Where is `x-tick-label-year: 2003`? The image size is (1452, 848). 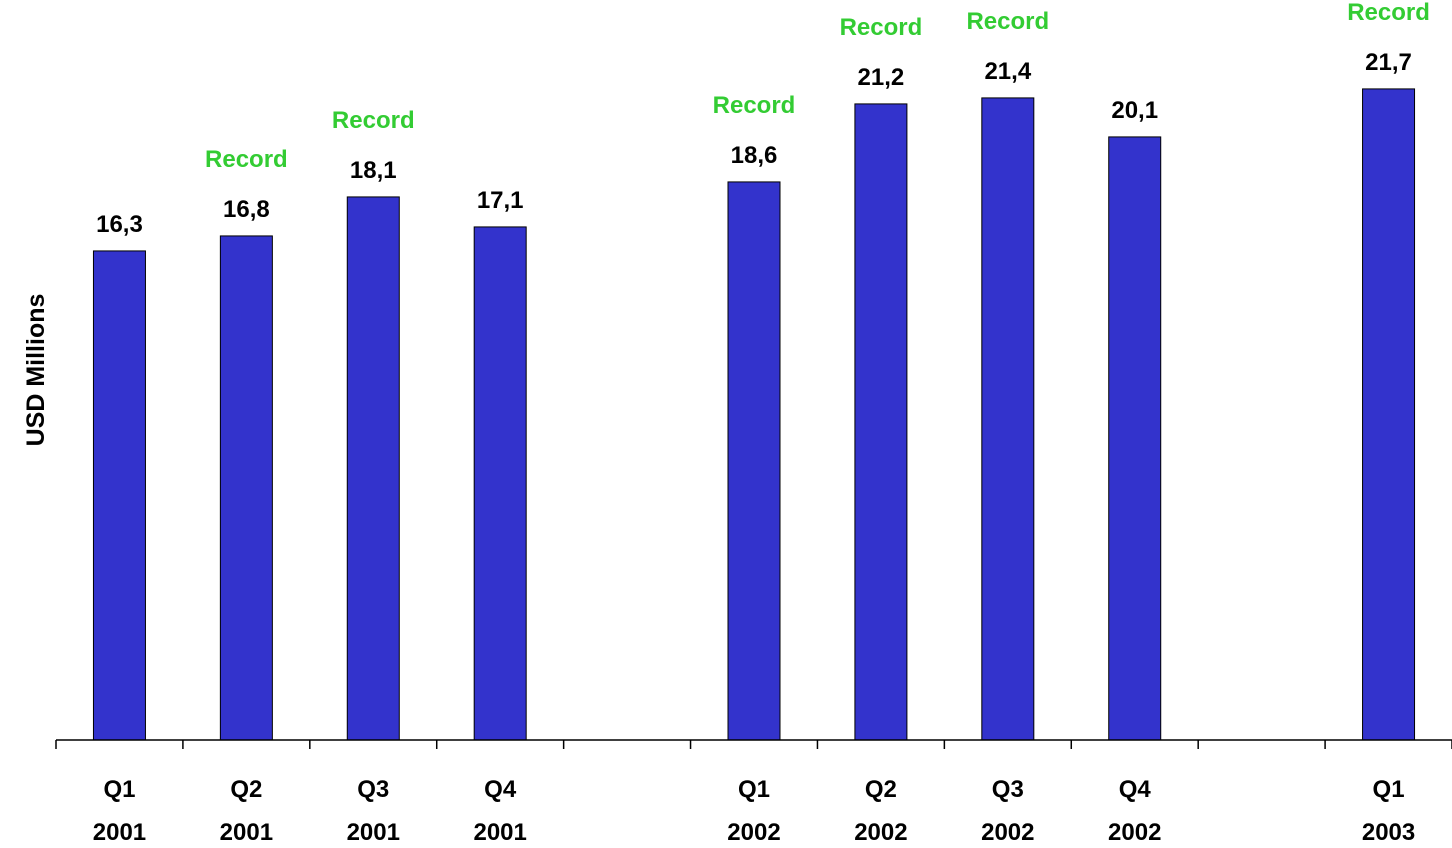
x-tick-label-year: 2003 is located at coordinates (1388, 832).